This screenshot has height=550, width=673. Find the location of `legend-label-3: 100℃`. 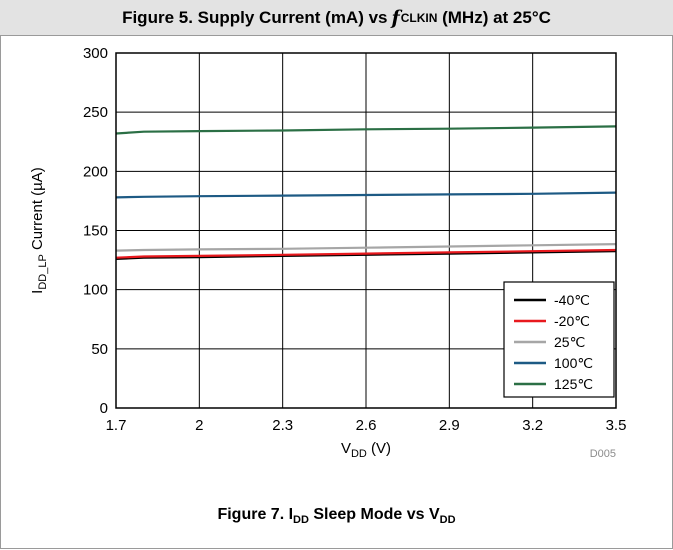

legend-label-3: 100℃ is located at coordinates (573, 363).